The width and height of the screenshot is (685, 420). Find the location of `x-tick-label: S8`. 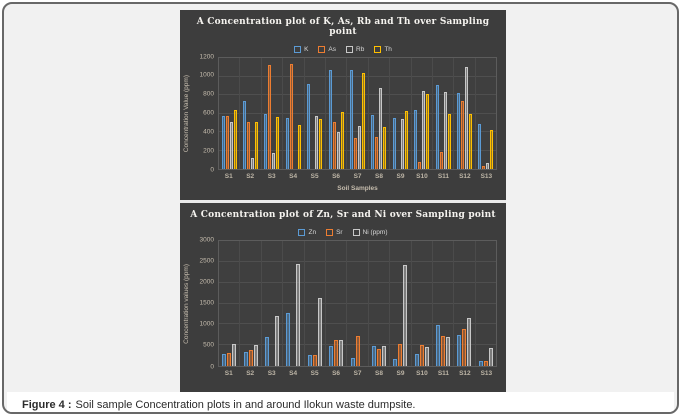

x-tick-label: S8 is located at coordinates (379, 176).